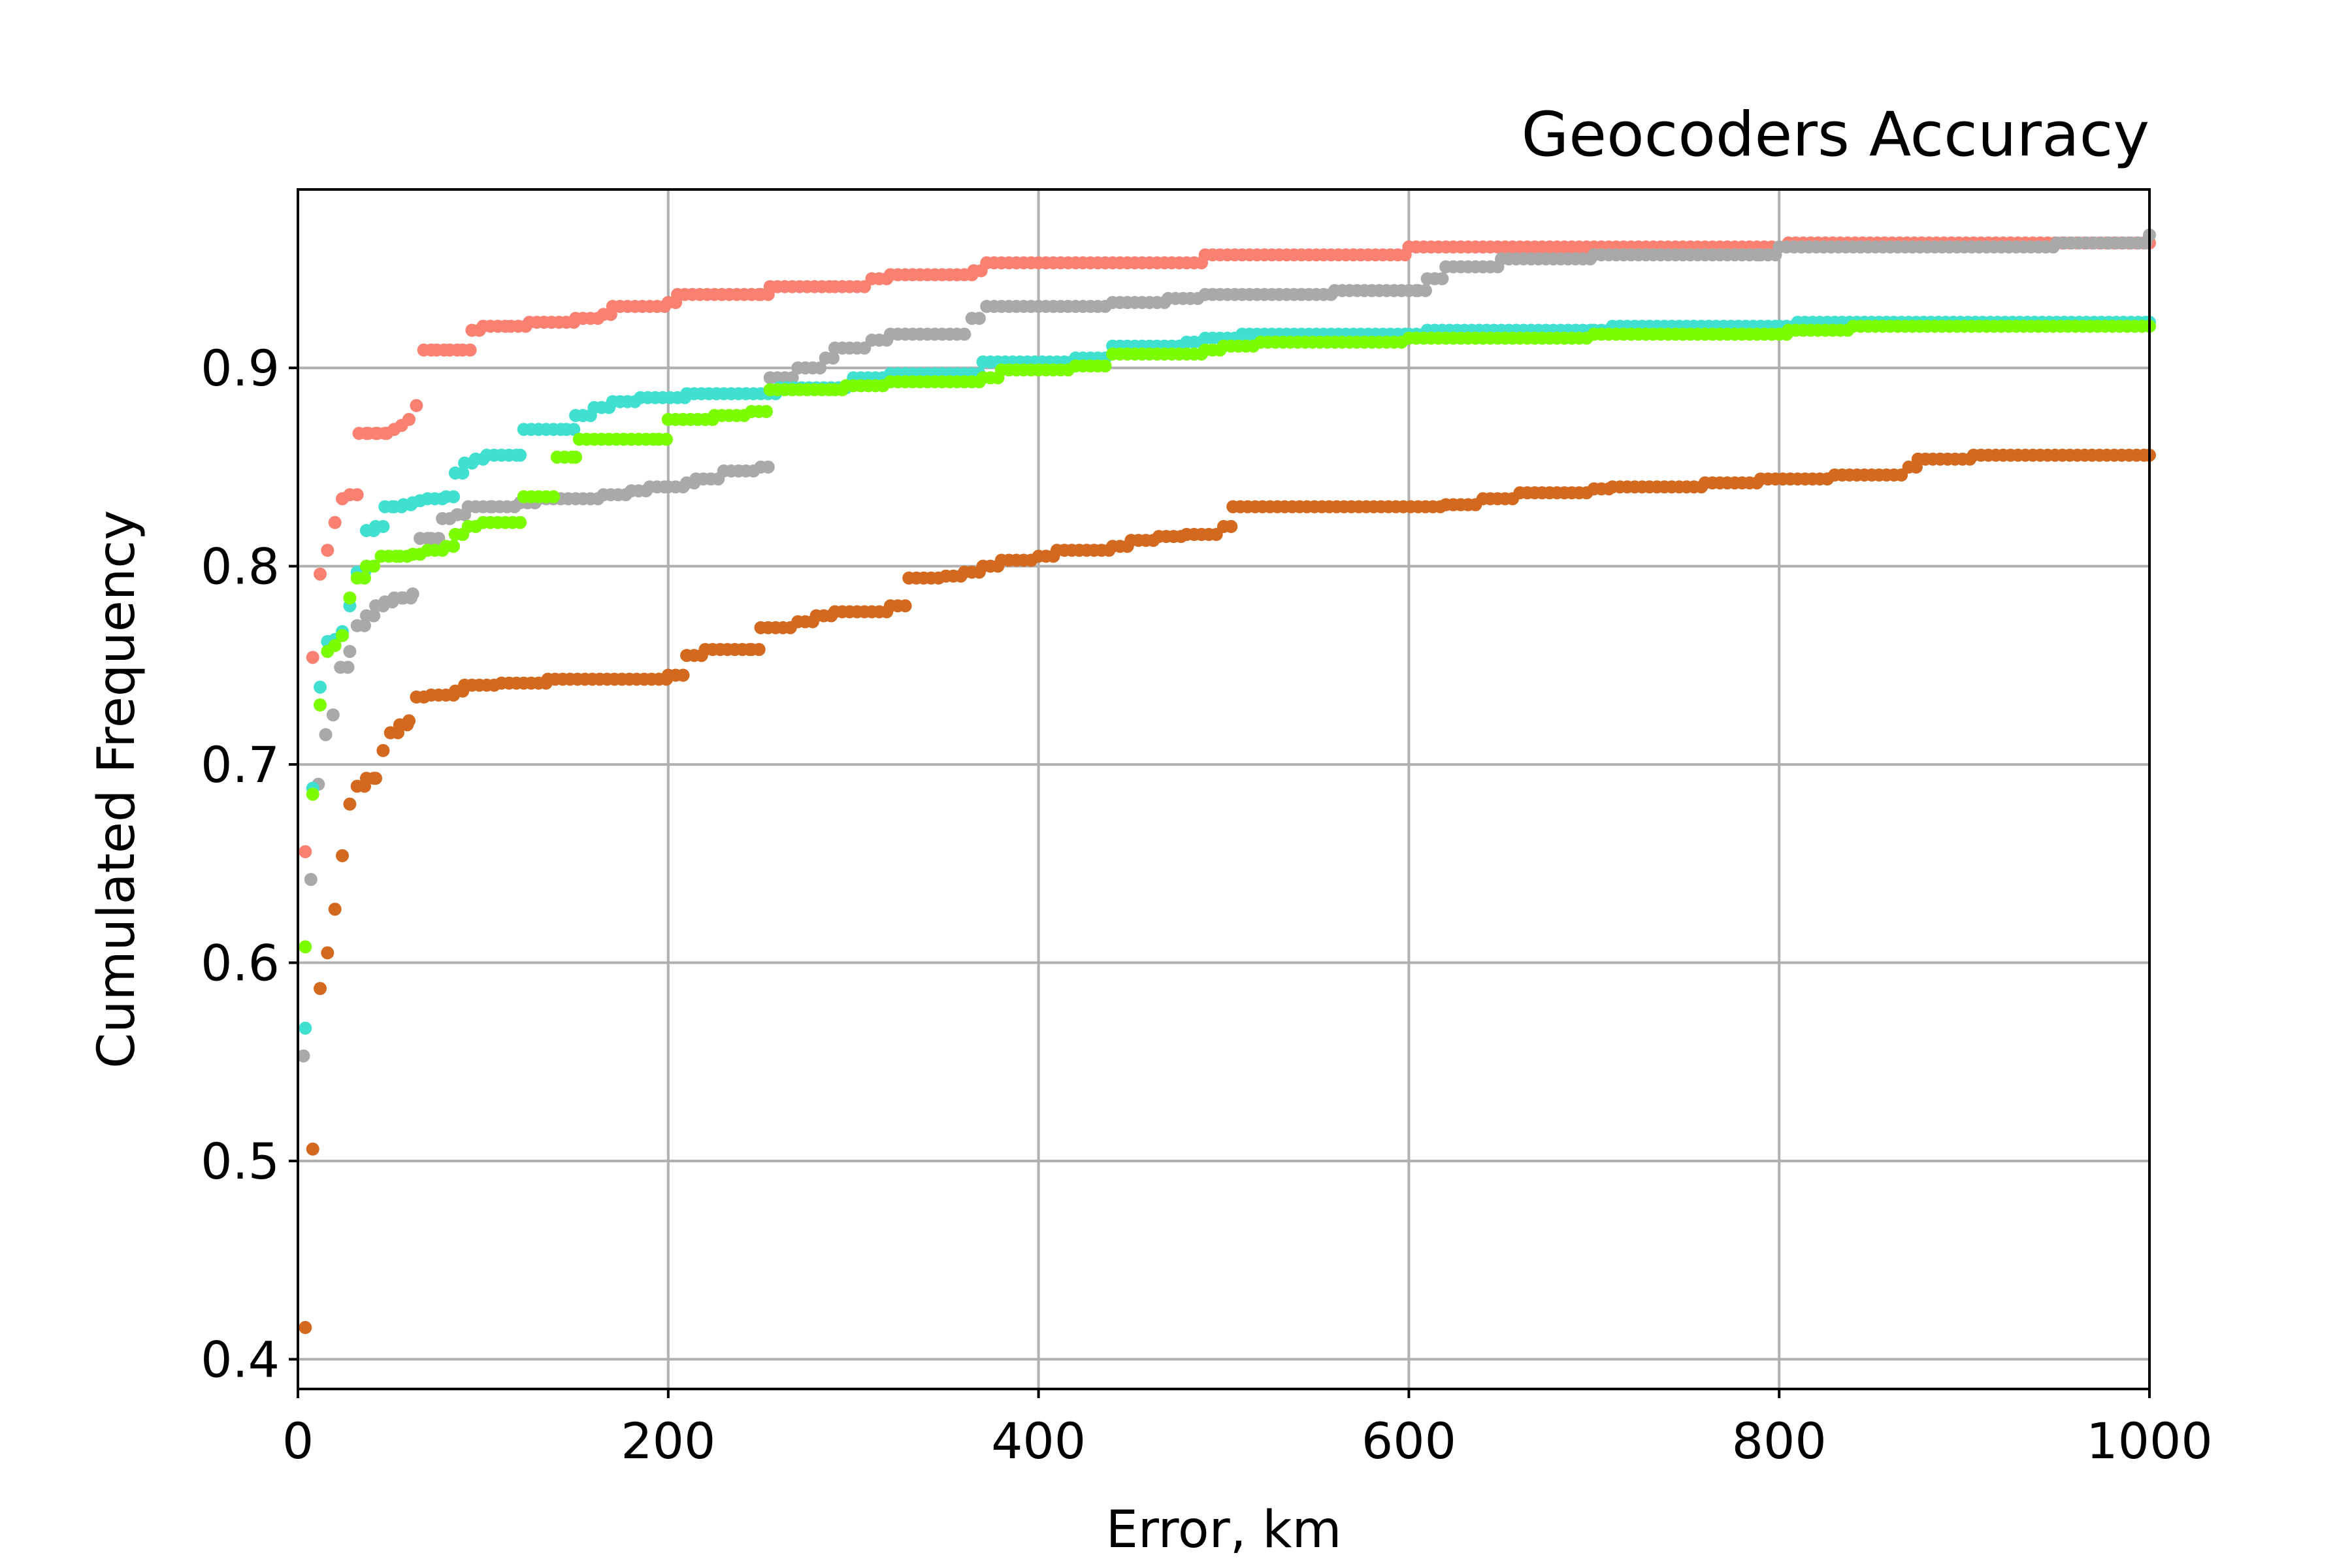 The image size is (2352, 1568). What do you see at coordinates (1779, 1441) in the screenshot?
I see `x-tick-label: 800` at bounding box center [1779, 1441].